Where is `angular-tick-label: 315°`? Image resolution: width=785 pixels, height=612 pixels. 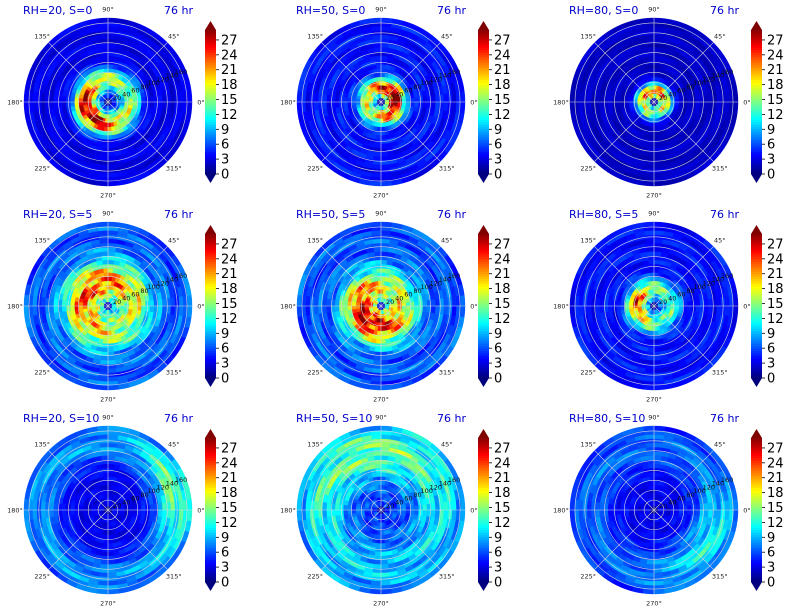 angular-tick-label: 315° is located at coordinates (720, 168).